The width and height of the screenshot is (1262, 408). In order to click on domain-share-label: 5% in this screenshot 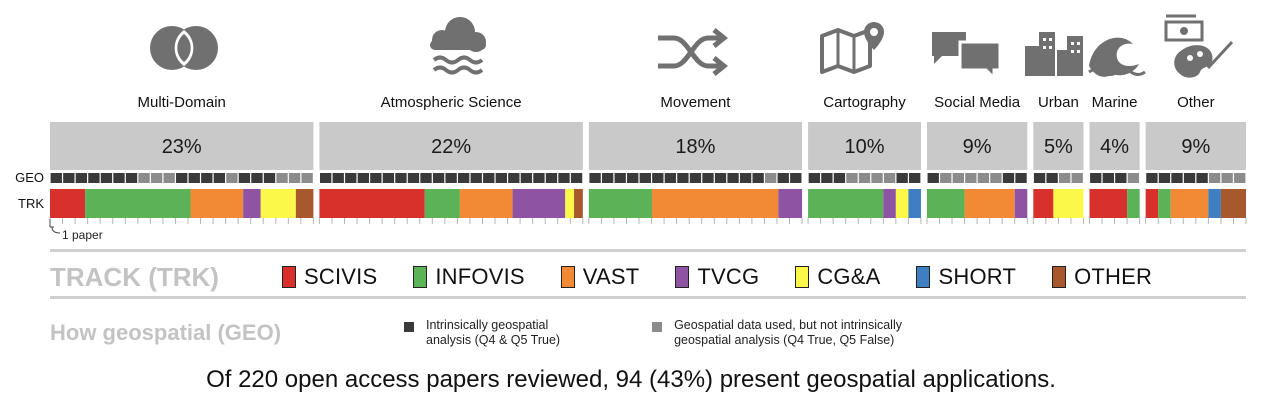, I will do `click(1058, 147)`.